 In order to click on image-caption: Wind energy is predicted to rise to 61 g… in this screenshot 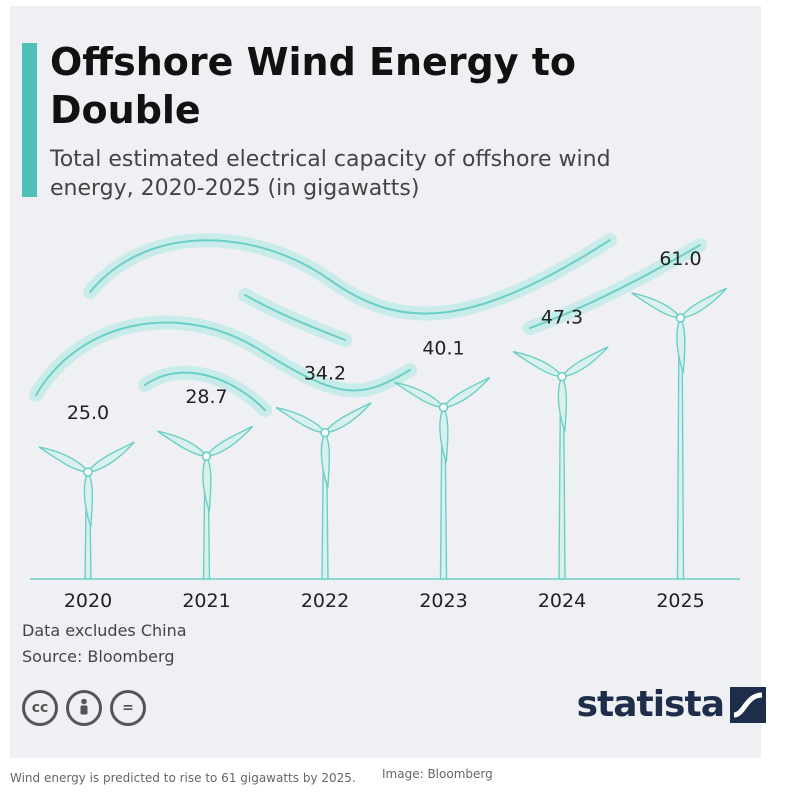, I will do `click(183, 778)`.